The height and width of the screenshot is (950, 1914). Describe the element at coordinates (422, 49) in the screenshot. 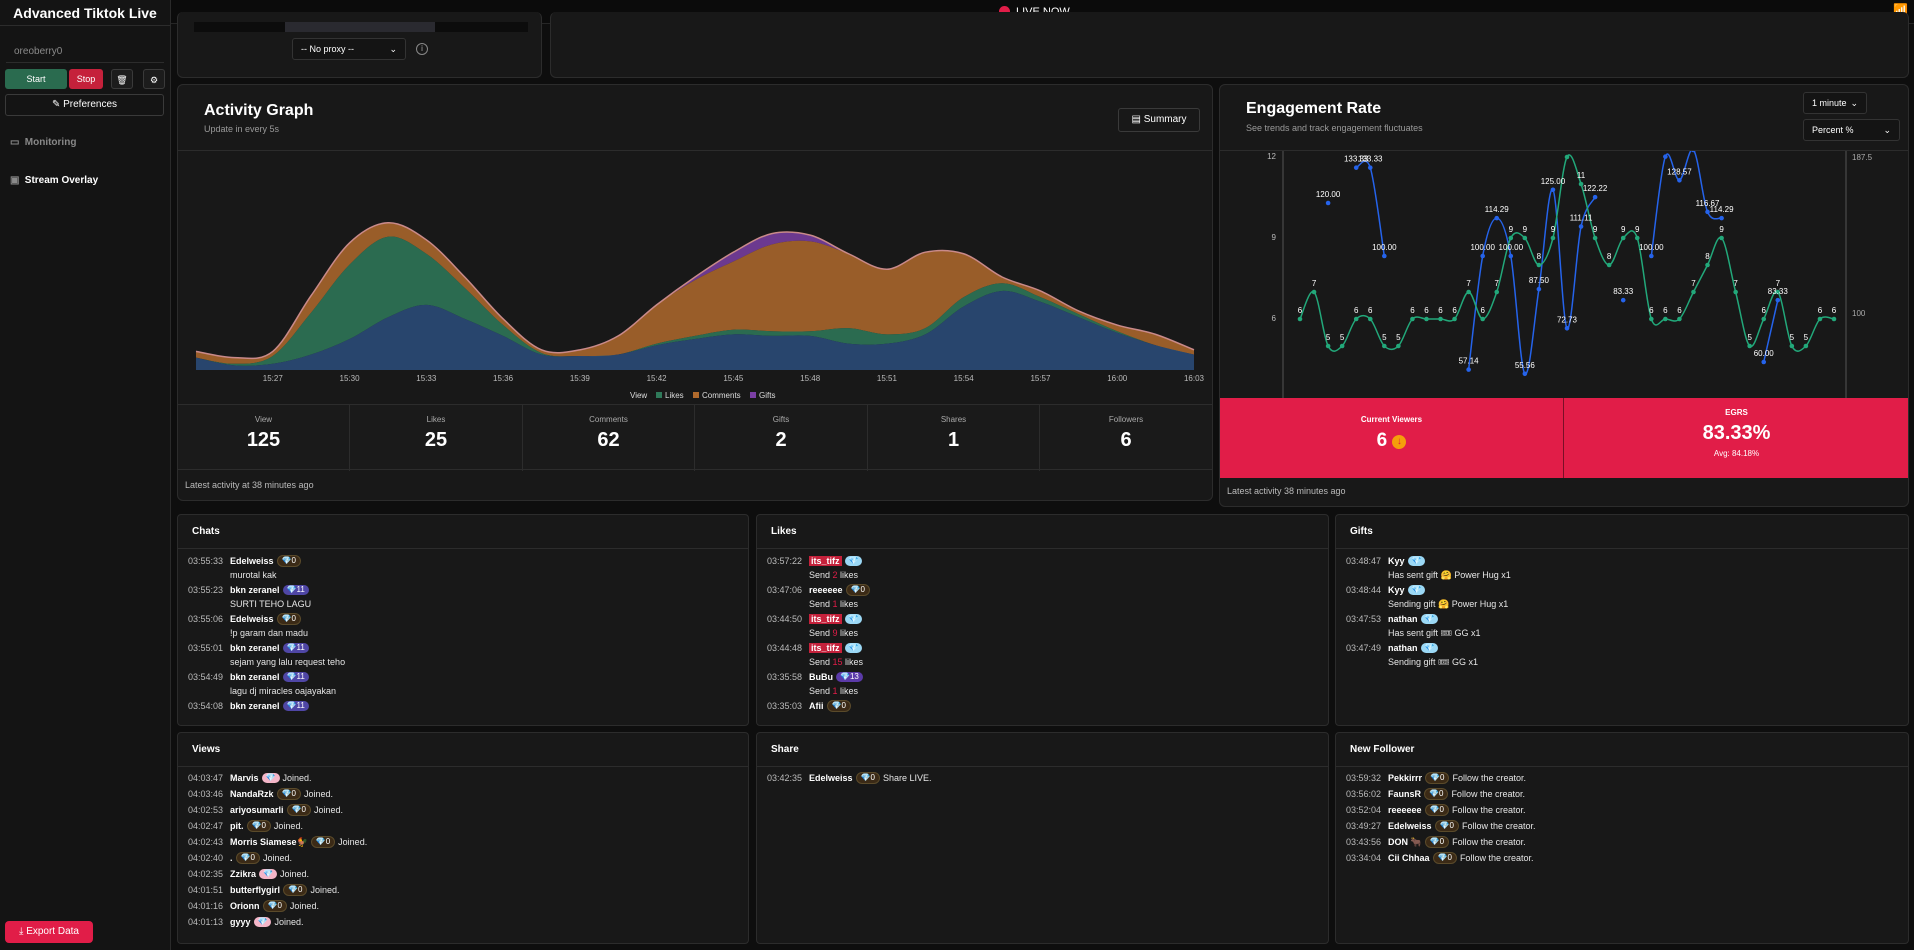

I see `info-icon: i` at that location.